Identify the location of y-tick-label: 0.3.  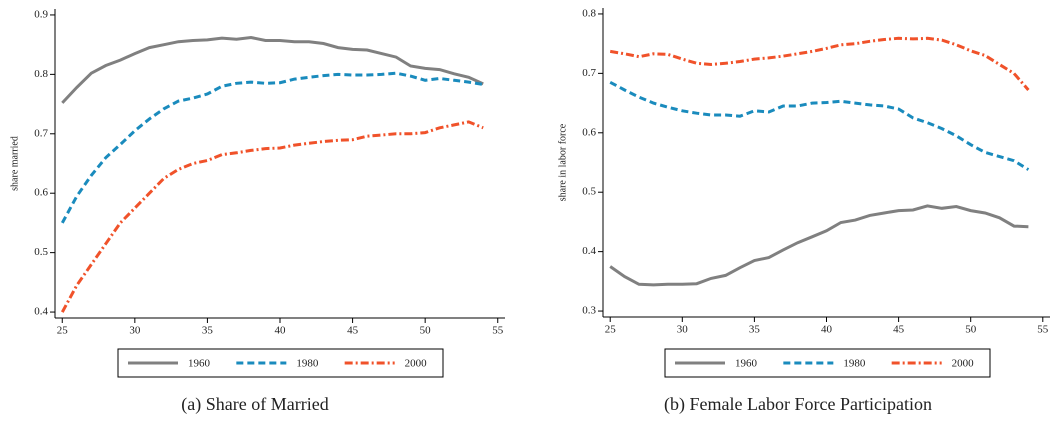
(589, 311).